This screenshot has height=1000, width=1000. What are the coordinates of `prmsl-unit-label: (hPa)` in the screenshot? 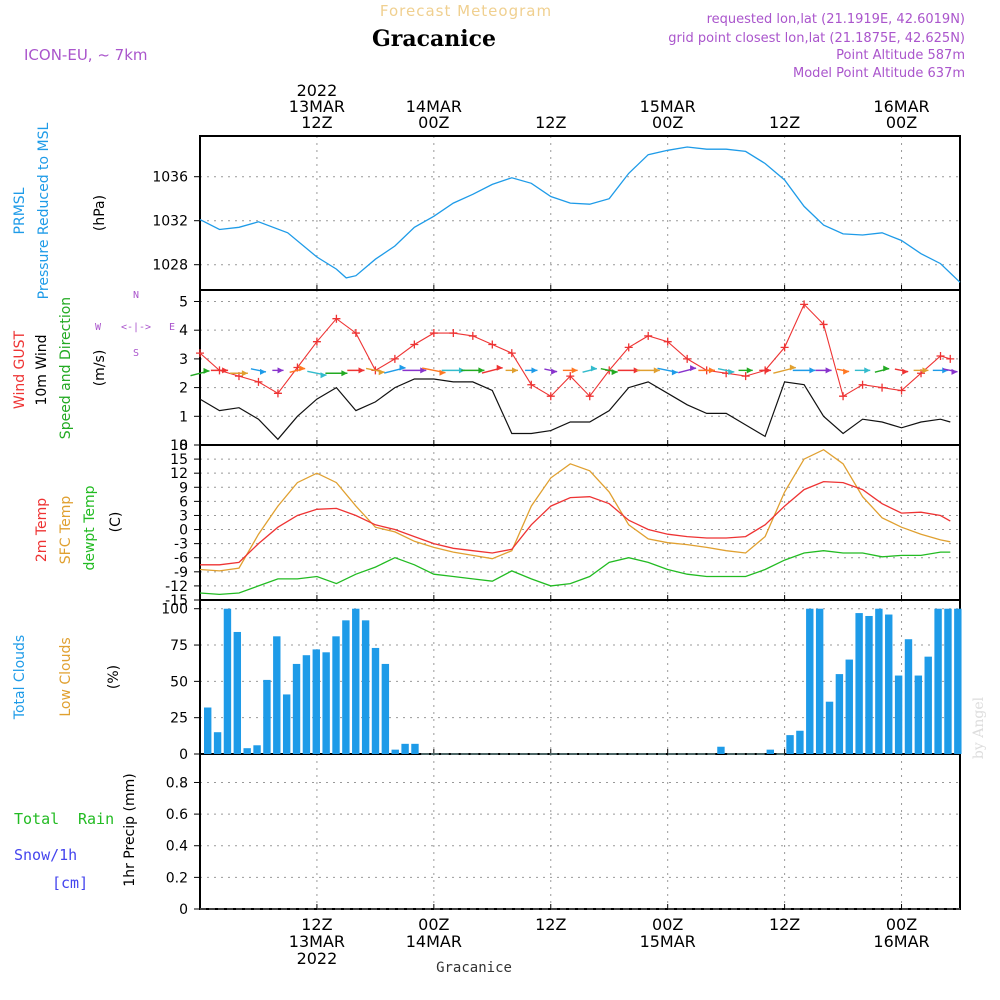 It's located at (100, 213).